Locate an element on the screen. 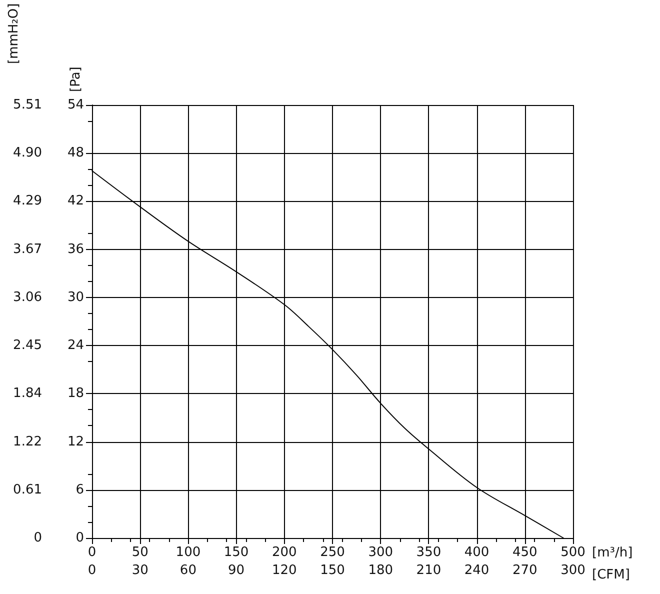 This screenshot has height=594, width=660. y-tick-label: 42 is located at coordinates (75, 201).